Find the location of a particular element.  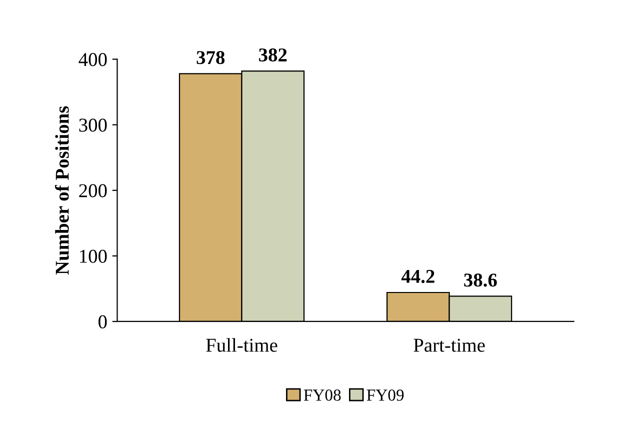

legend-label: FY08 is located at coordinates (322, 395).